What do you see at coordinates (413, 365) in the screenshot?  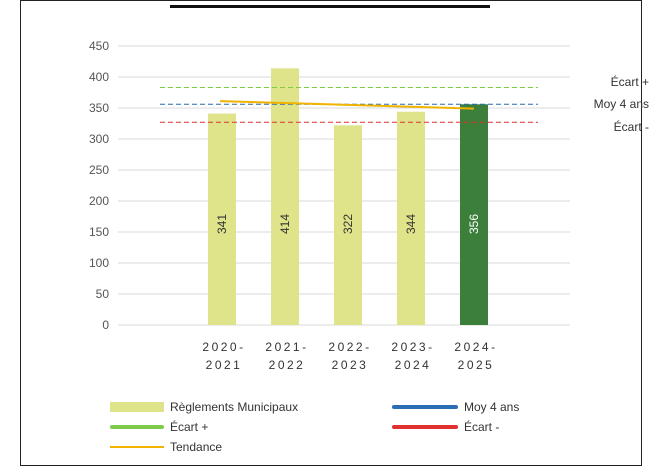 I see `x-tick-label-3-line2: 2024` at bounding box center [413, 365].